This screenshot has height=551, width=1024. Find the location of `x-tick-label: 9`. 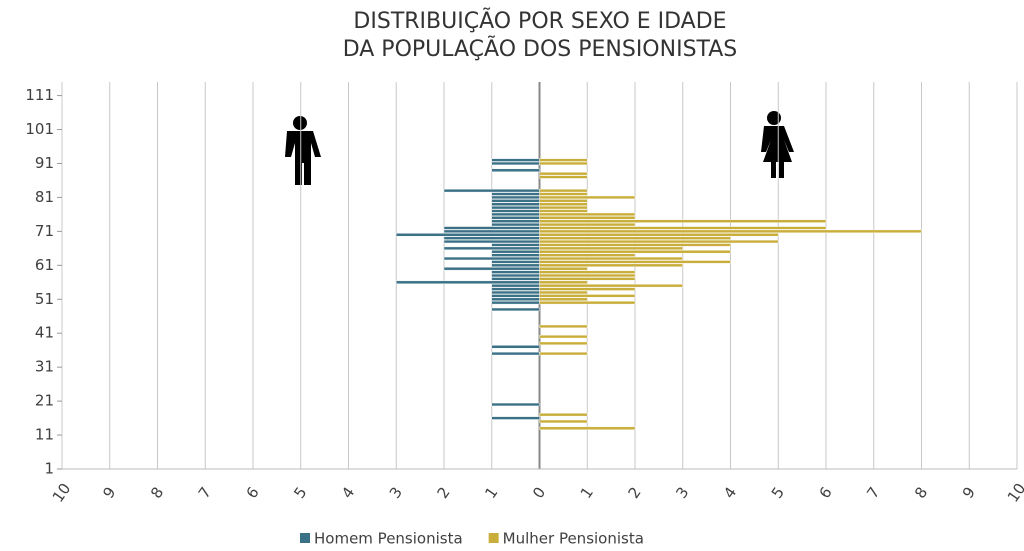

x-tick-label: 9 is located at coordinates (109, 493).